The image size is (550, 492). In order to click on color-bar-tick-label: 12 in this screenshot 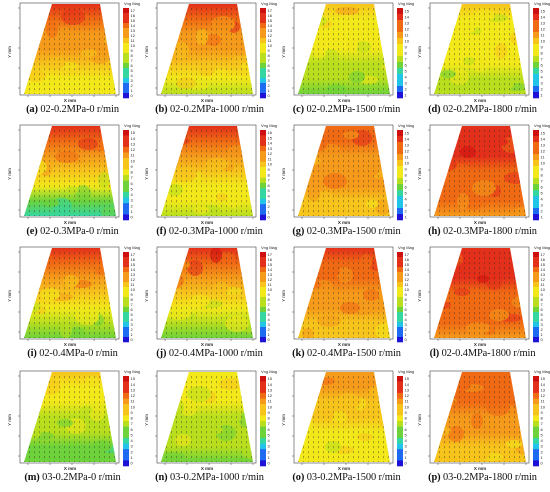, I will do `click(270, 395)`.